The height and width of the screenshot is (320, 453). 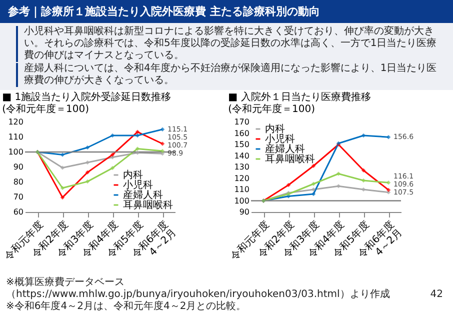 What do you see at coordinates (436, 295) in the screenshot?
I see `text: 42` at bounding box center [436, 295].